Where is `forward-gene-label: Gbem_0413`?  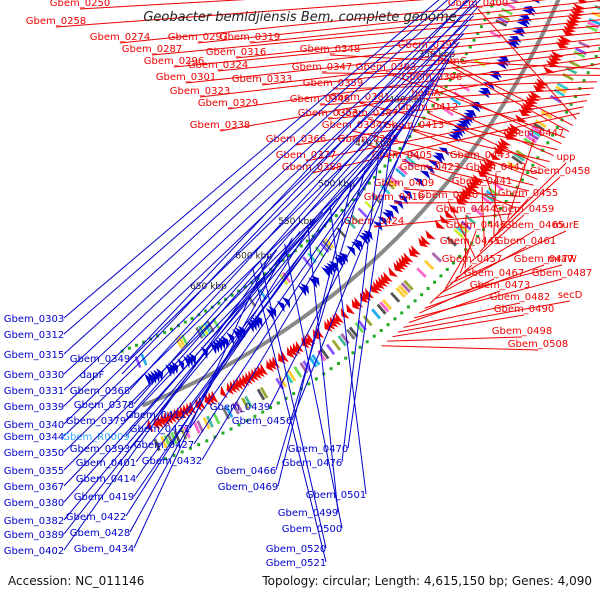 forward-gene-label: Gbem_0413 is located at coordinates (414, 125).